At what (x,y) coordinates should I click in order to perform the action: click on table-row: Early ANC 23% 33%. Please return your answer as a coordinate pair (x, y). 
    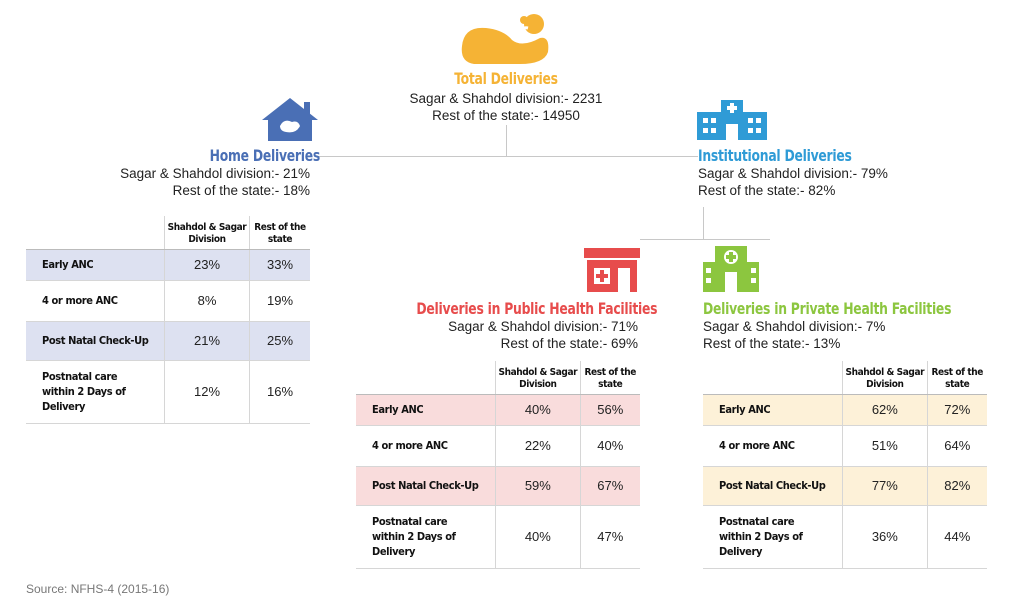
    Looking at the image, I should click on (168, 265).